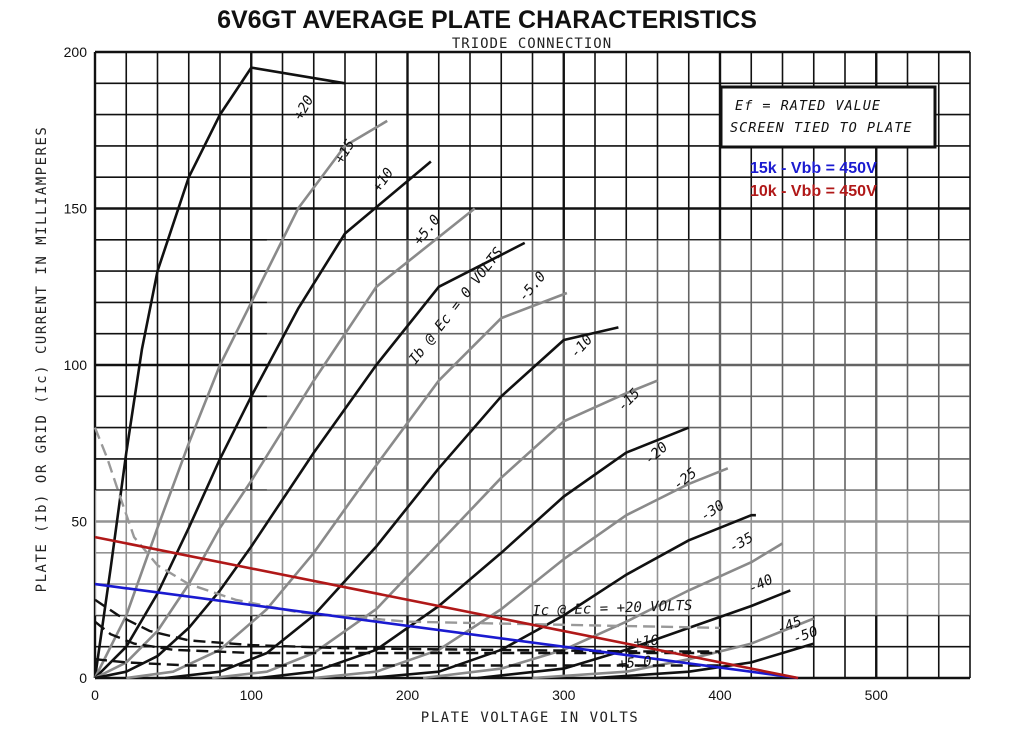  Describe the element at coordinates (95, 695) in the screenshot. I see `x-tick-label: 0` at that location.